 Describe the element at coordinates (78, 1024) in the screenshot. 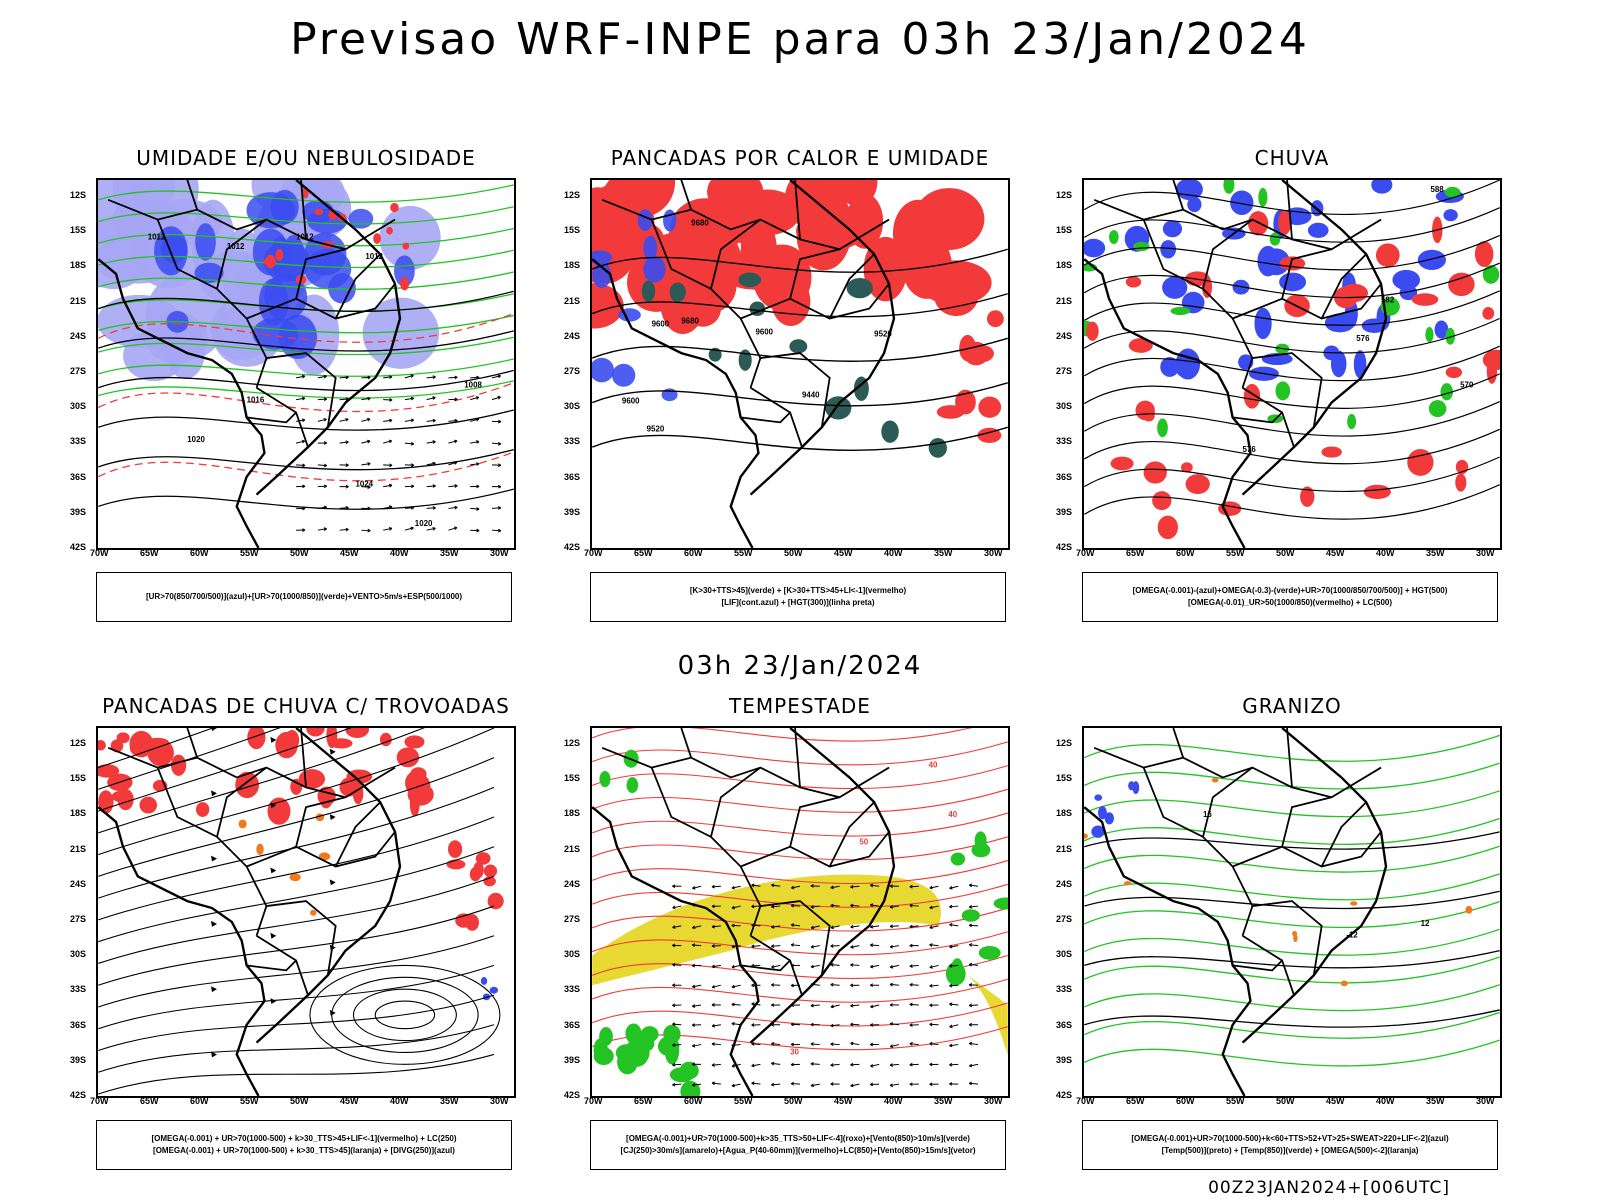

I see `latitude-label: 36S` at that location.